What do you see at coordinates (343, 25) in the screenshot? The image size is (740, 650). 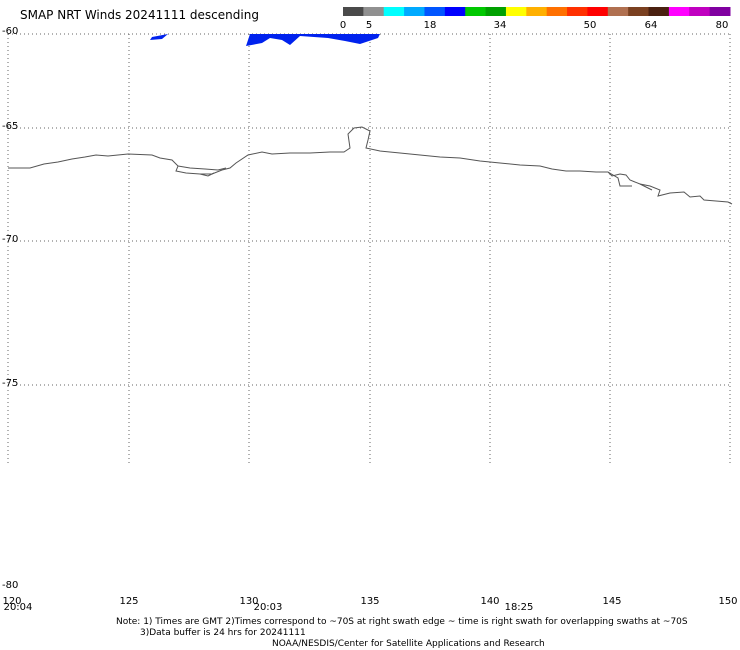 I see `legend-label-0: 0` at bounding box center [343, 25].